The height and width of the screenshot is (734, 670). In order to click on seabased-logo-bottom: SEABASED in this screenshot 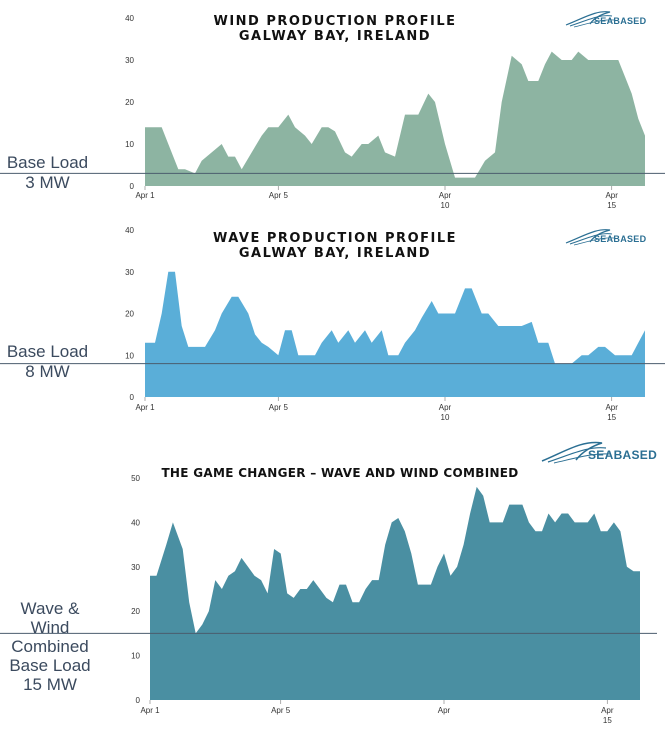, I will do `click(601, 450)`.